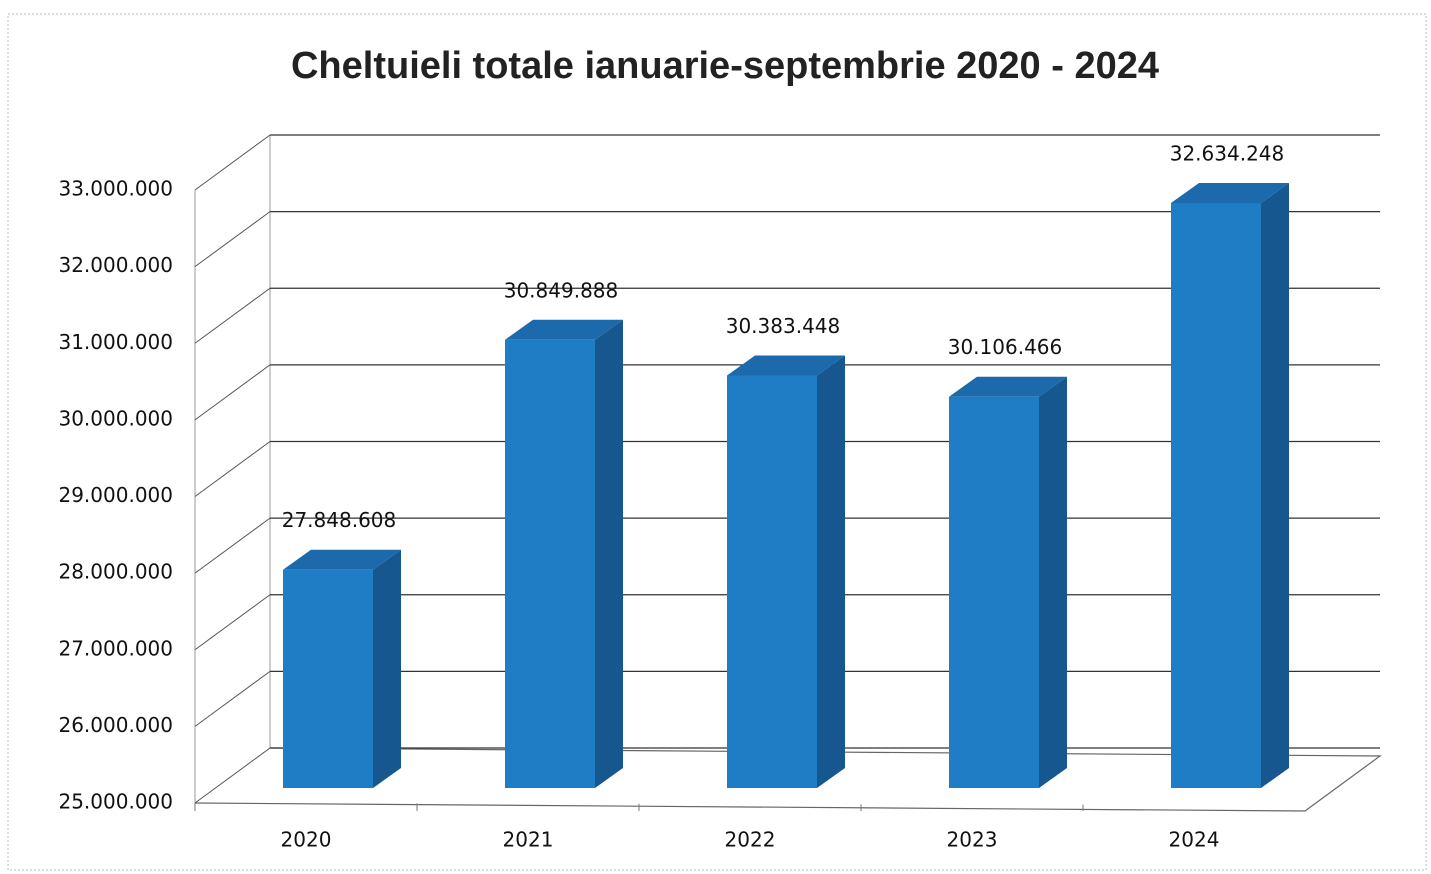 Image resolution: width=1431 pixels, height=874 pixels. Describe the element at coordinates (306, 840) in the screenshot. I see `x-tick-label: 2020` at that location.